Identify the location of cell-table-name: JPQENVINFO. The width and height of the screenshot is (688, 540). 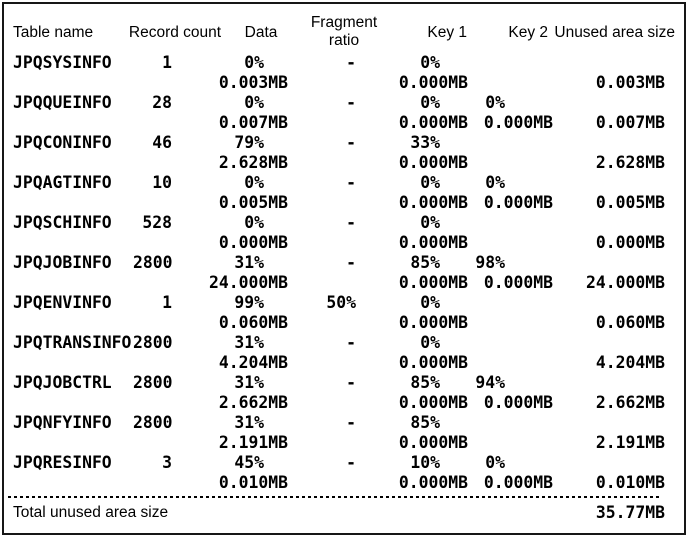
(62, 302).